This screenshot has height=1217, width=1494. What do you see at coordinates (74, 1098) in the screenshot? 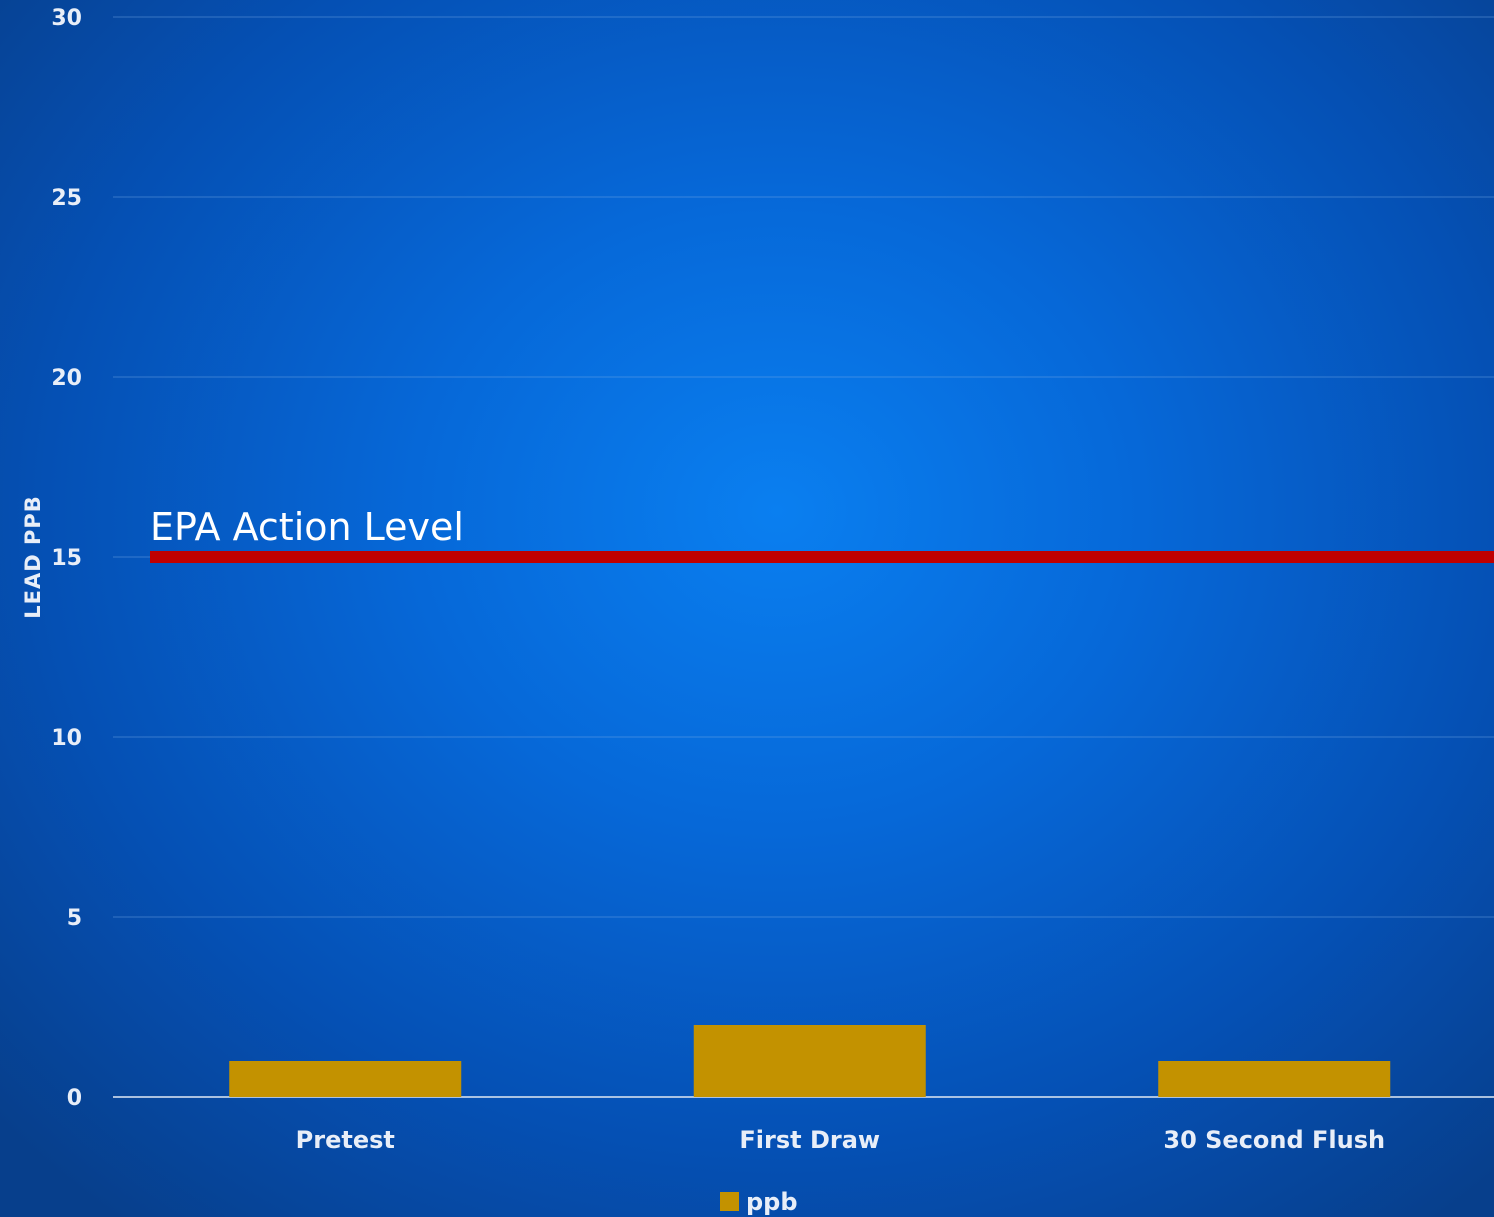
I see `y-tick-label: 0` at bounding box center [74, 1098].